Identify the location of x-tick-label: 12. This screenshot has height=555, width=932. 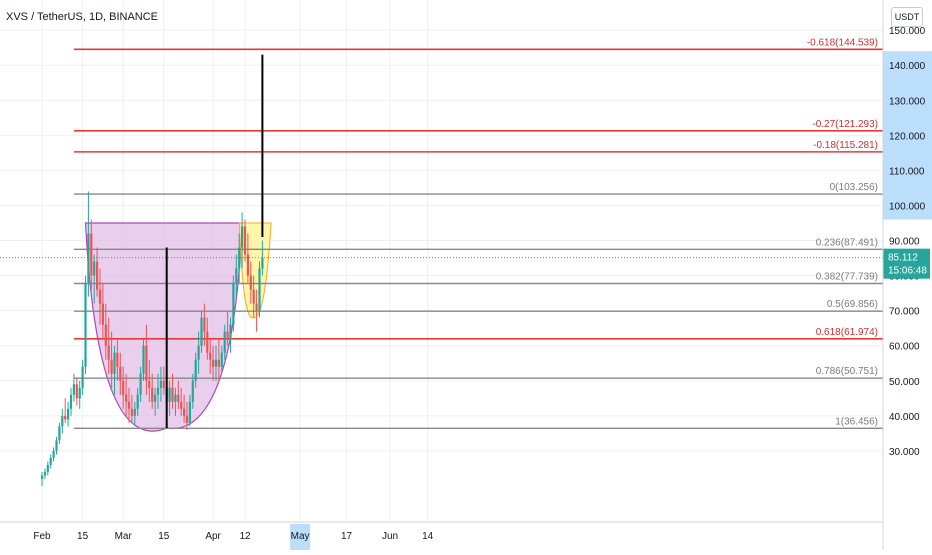
(245, 536).